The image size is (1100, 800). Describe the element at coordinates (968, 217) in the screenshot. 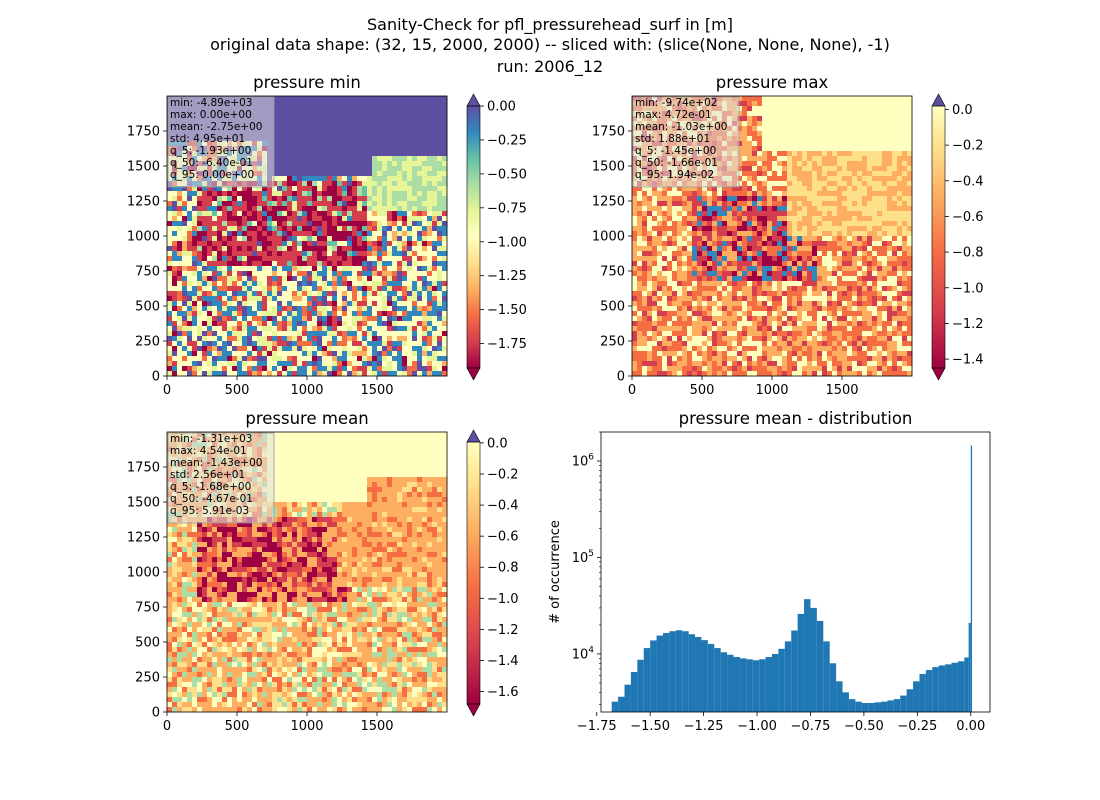

I see `colorbar-tick-label: −0.6` at that location.